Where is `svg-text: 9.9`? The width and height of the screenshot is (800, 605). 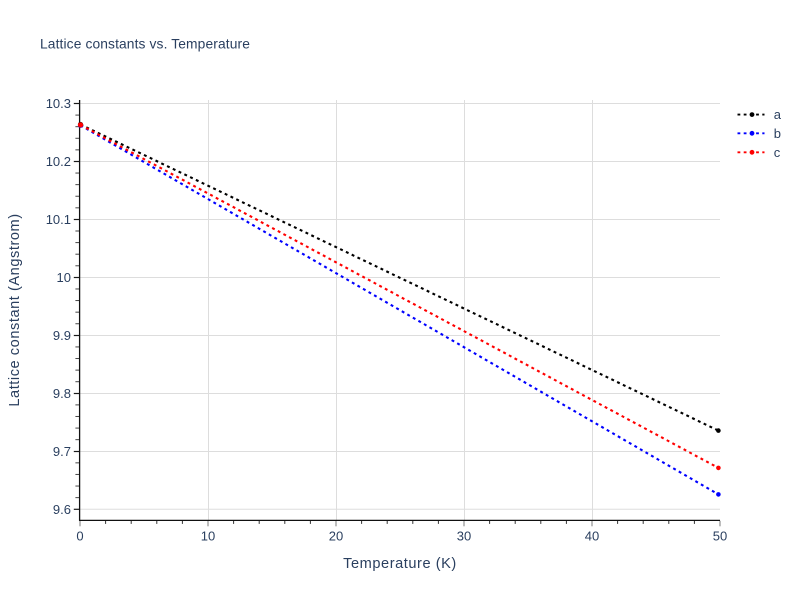 svg-text: 9.9 is located at coordinates (62, 335).